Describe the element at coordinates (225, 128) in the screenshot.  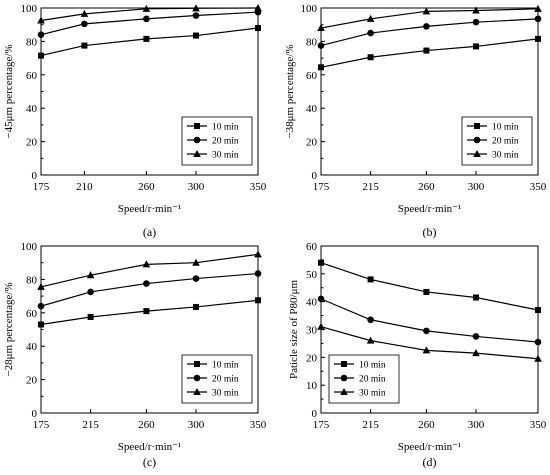
I see `legend-label: 10 min` at that location.